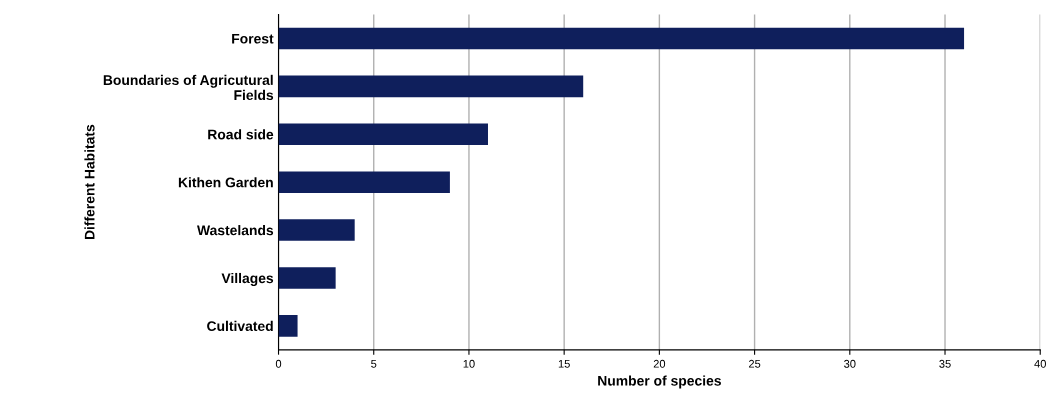 The width and height of the screenshot is (1055, 414). Describe the element at coordinates (659, 382) in the screenshot. I see `x-axis-title: Number of species` at that location.